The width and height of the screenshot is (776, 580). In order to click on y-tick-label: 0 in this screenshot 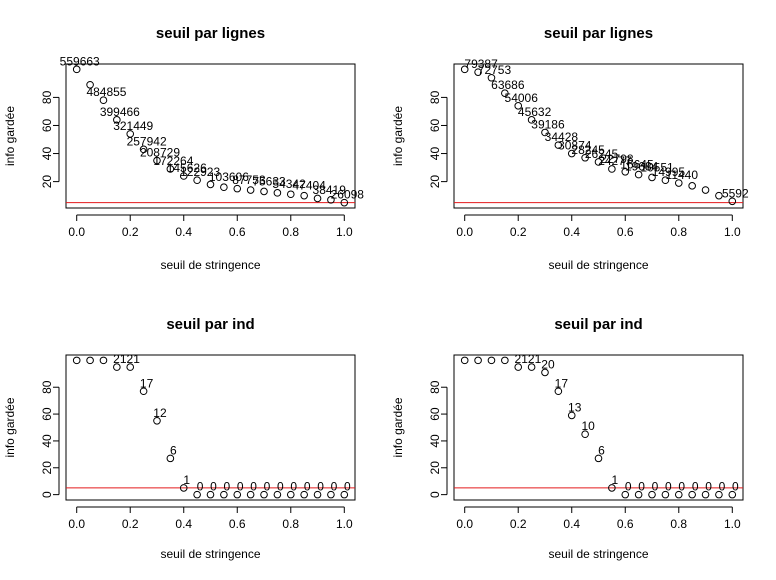, I will do `click(435, 494)`.